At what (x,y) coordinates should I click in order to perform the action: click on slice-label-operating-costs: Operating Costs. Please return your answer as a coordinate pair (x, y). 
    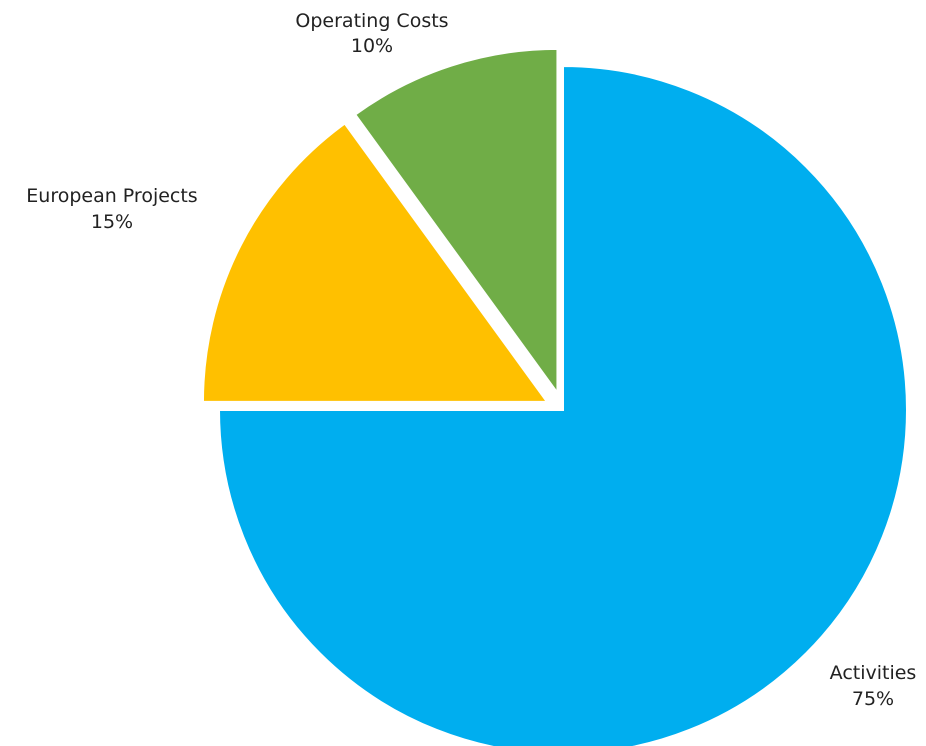
    Looking at the image, I should click on (371, 21).